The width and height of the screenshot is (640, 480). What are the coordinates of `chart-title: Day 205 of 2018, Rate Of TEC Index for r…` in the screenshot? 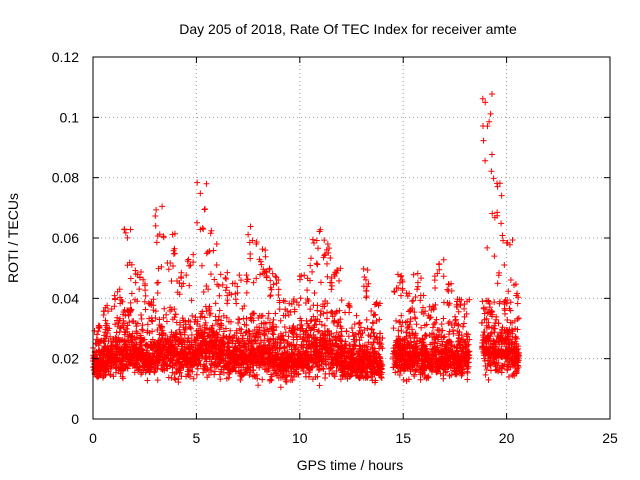 It's located at (348, 29).